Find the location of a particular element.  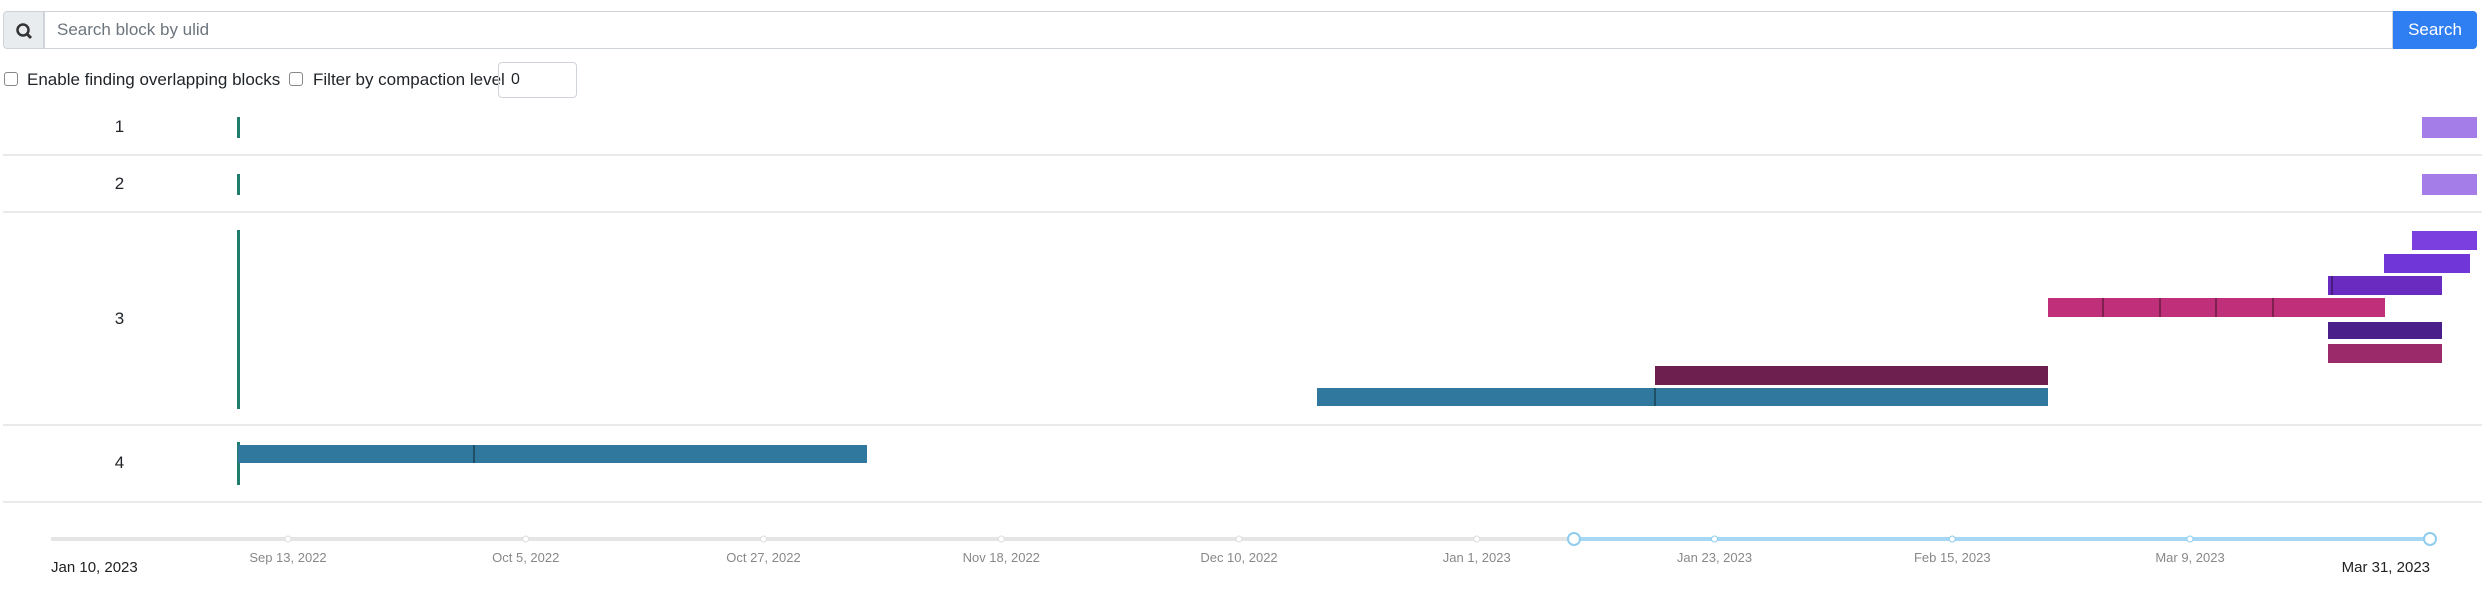

overlap-label: Enable finding overlapping blocks is located at coordinates (154, 79).